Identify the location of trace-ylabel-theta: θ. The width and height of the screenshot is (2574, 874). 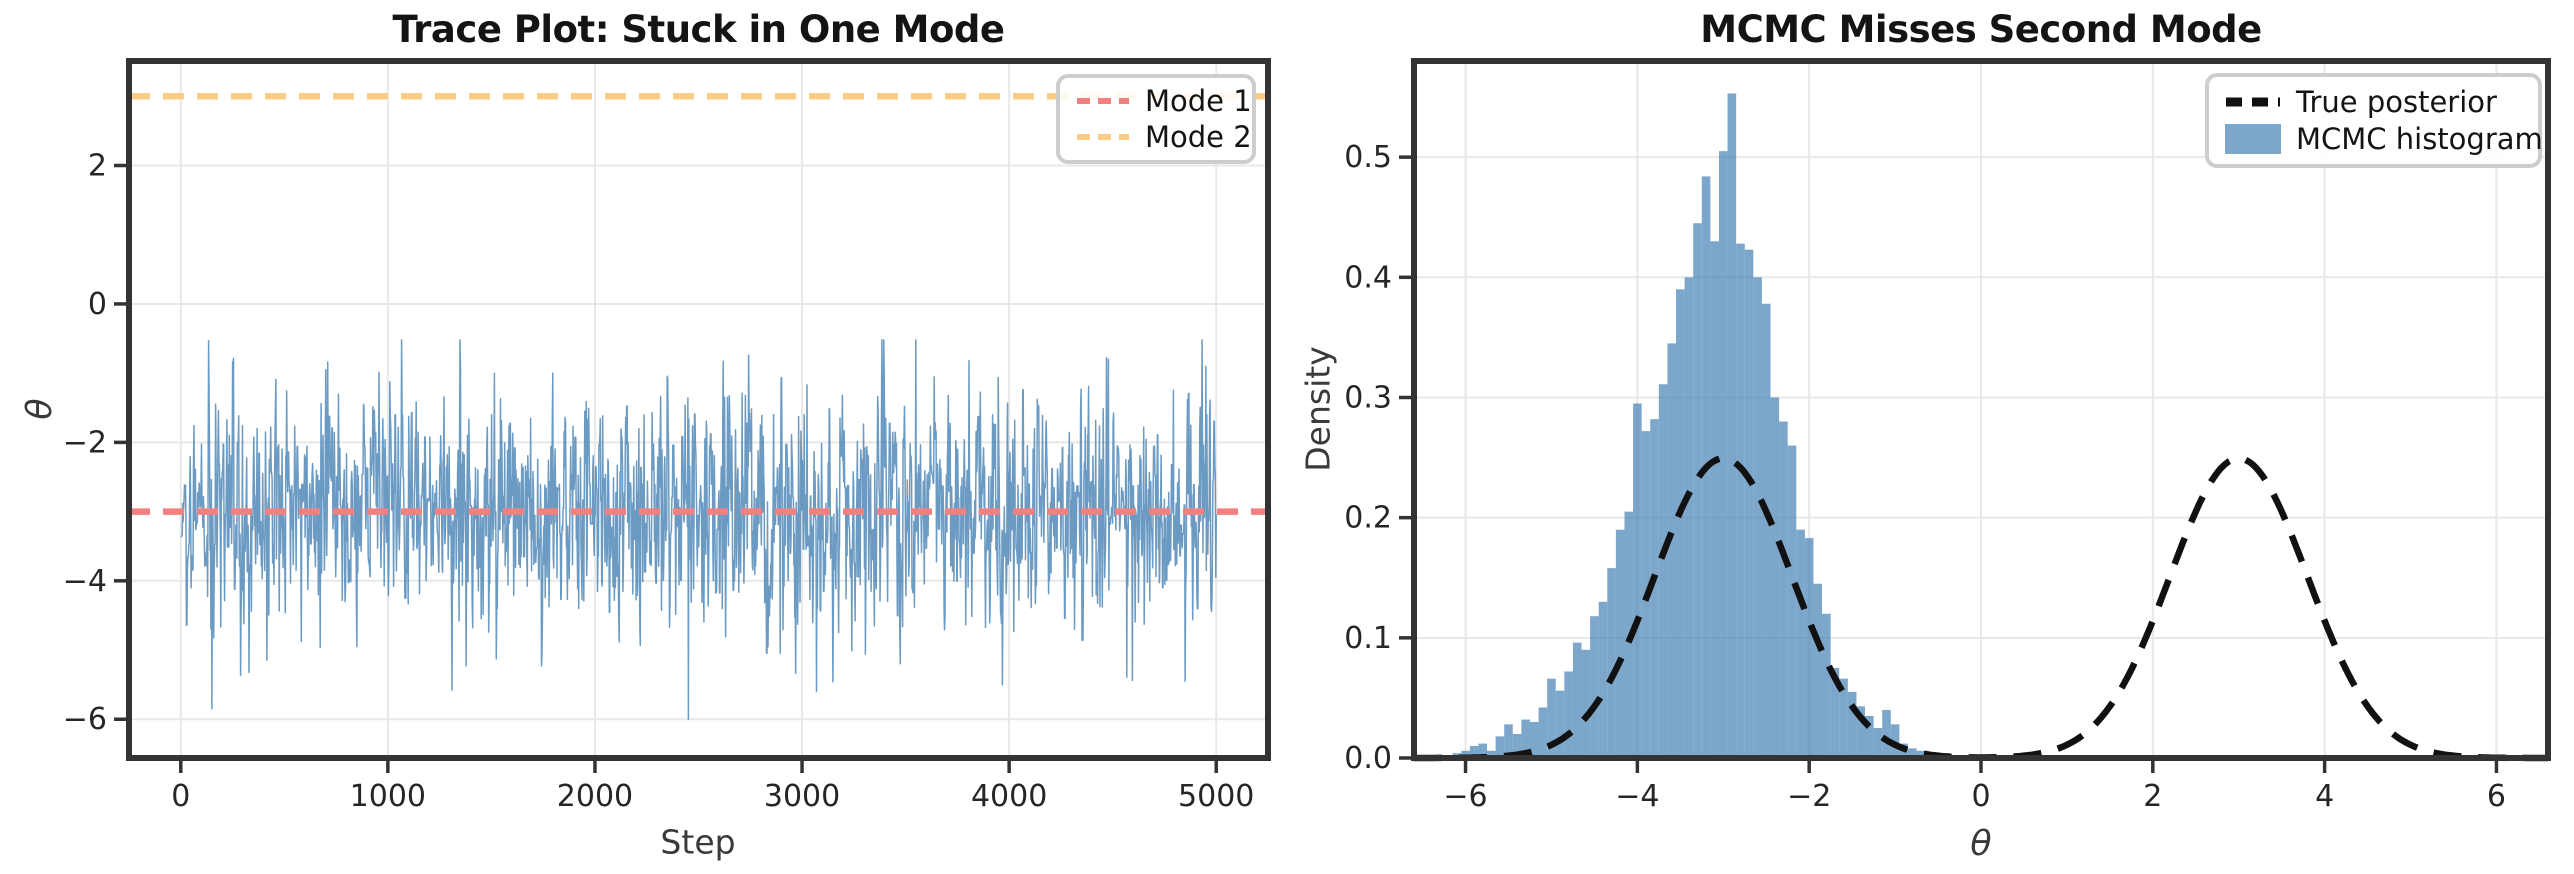
(40, 409).